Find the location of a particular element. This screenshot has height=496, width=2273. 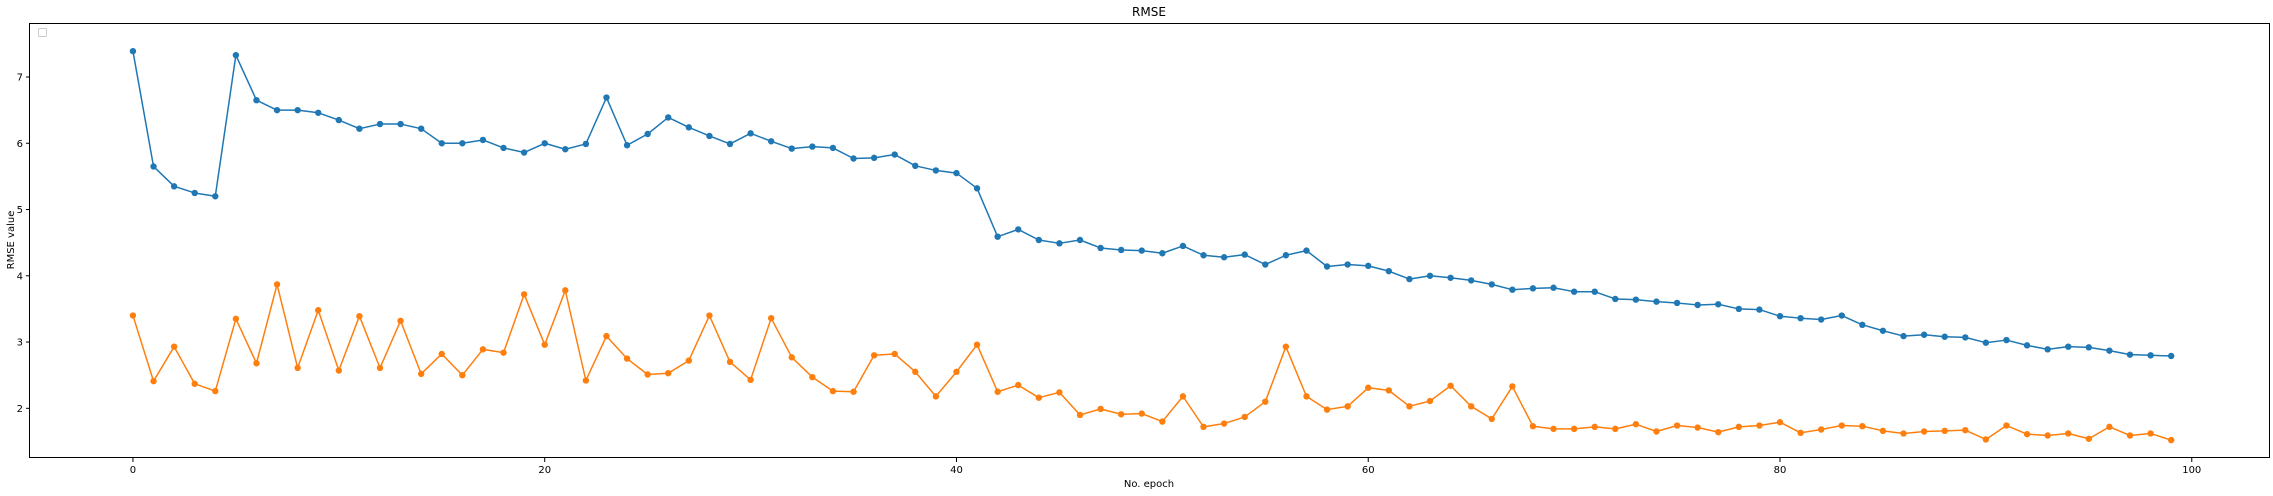

y-axis: 2 3 4 5 6 7 is located at coordinates (23, 244).